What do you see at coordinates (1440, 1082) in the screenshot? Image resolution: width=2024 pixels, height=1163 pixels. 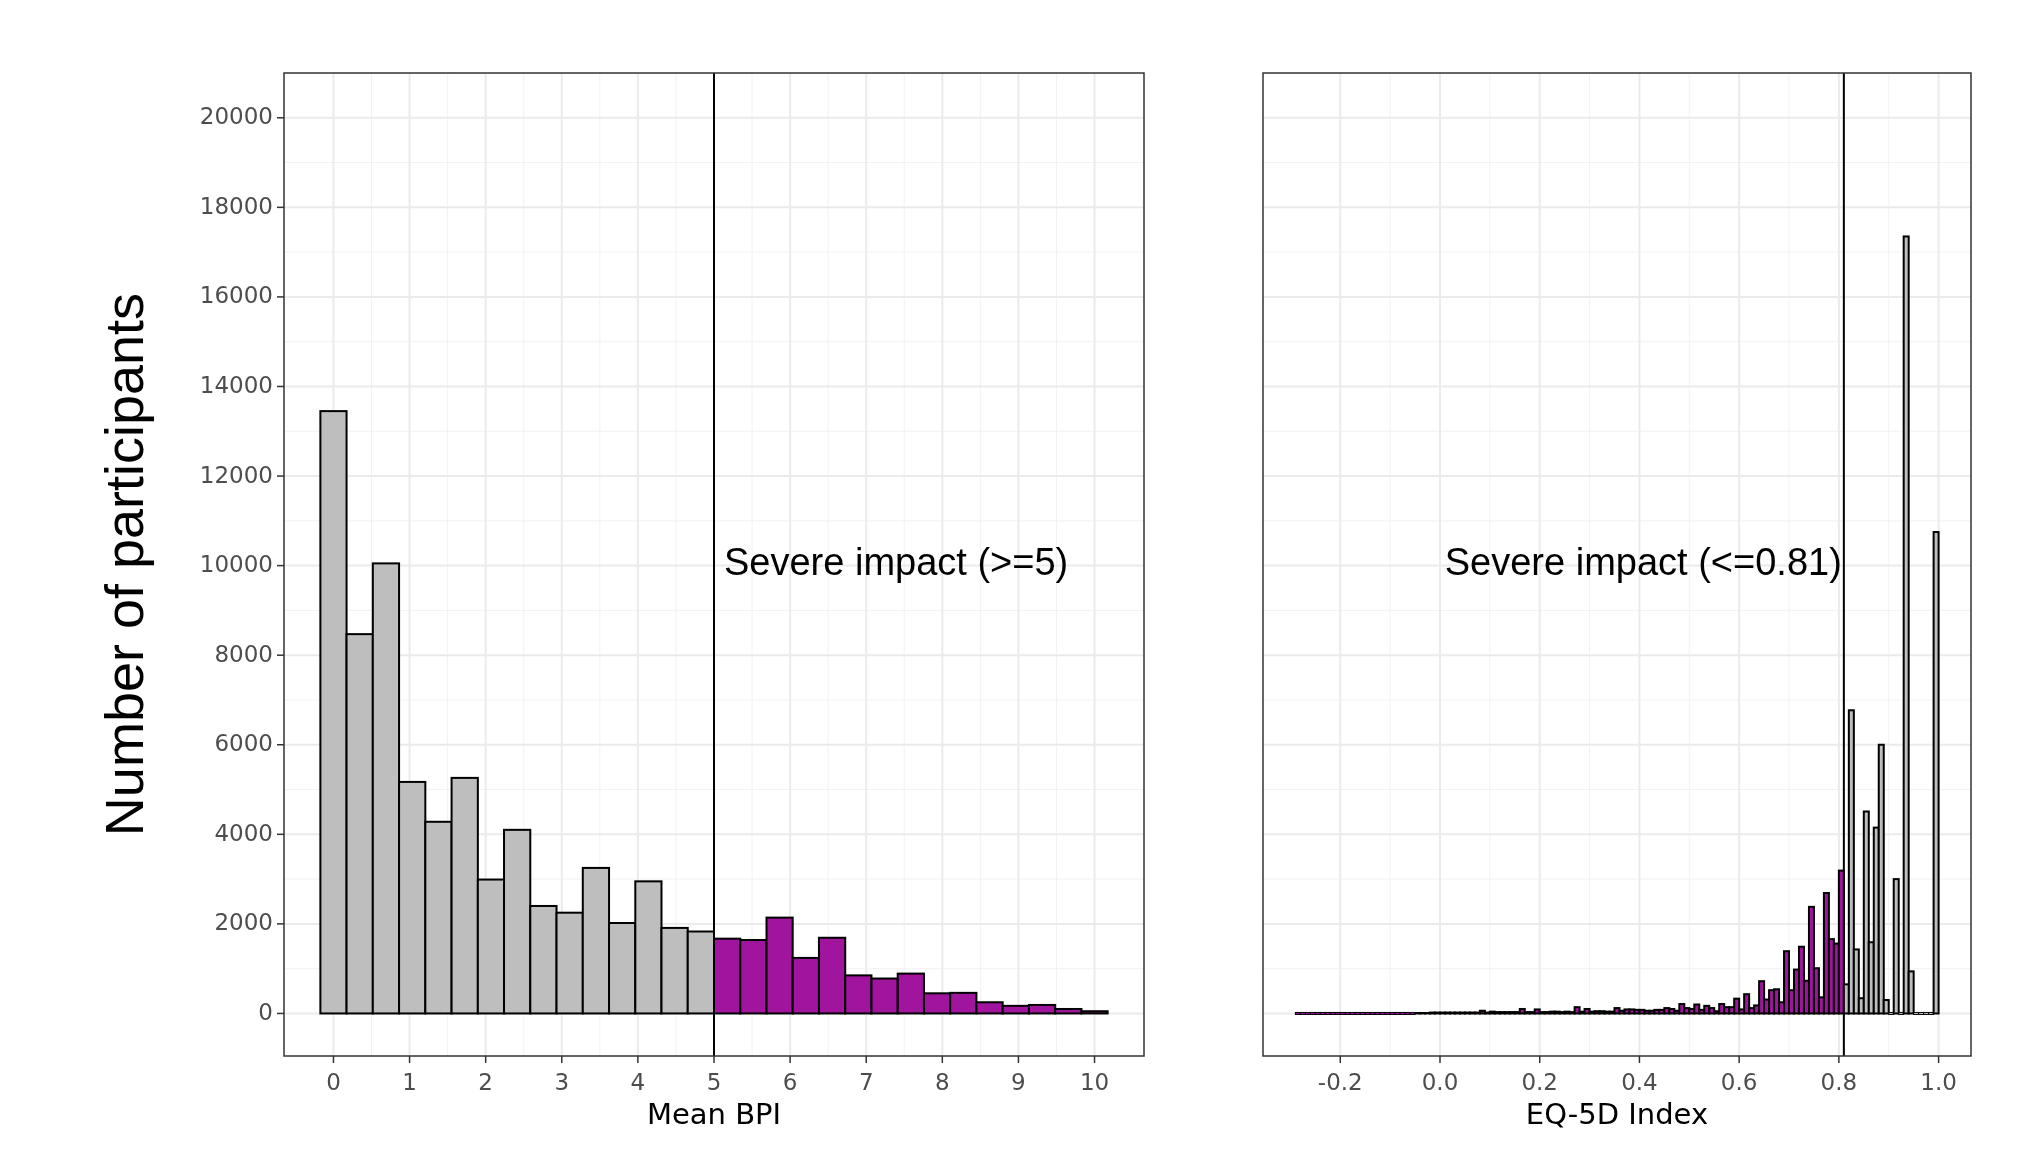 I see `x-tick-label: 0.0` at bounding box center [1440, 1082].